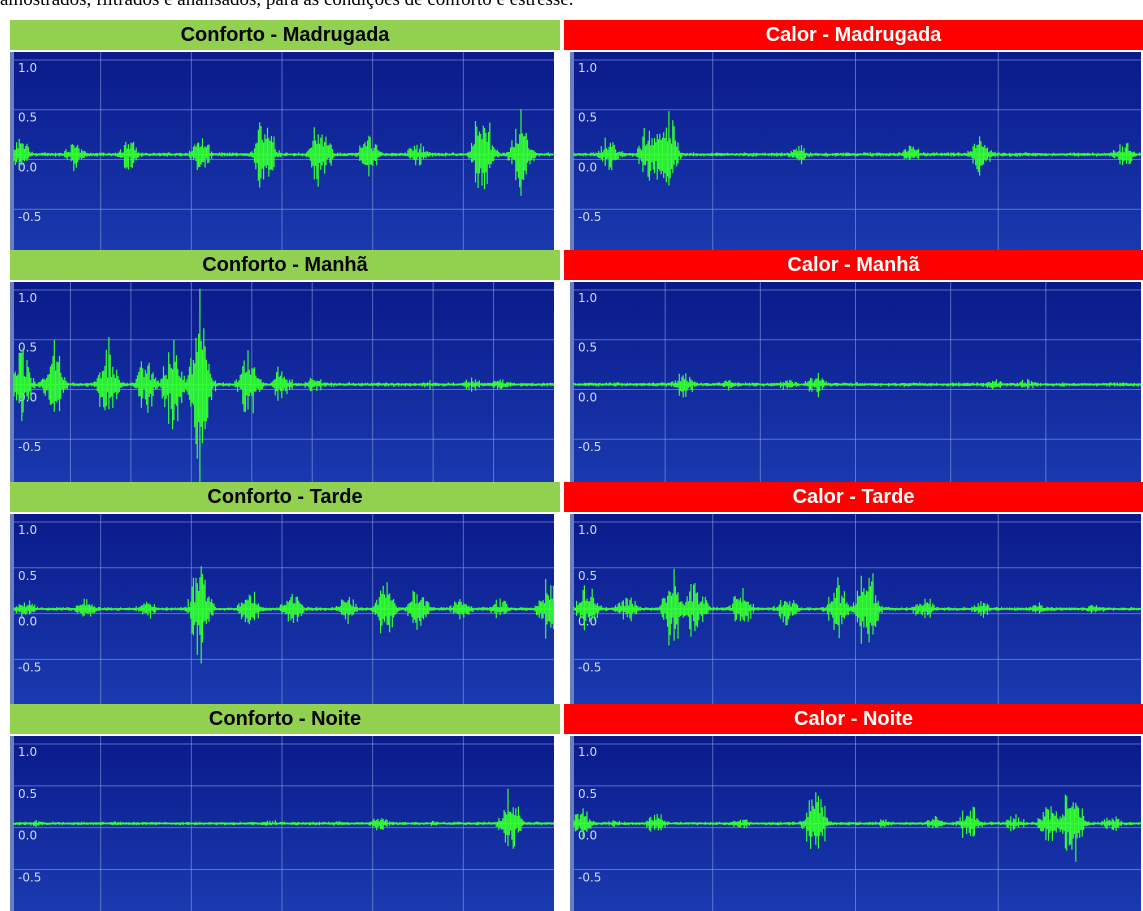 This screenshot has height=911, width=1143. I want to click on chart-title: Conforto - Tarde, so click(285, 497).